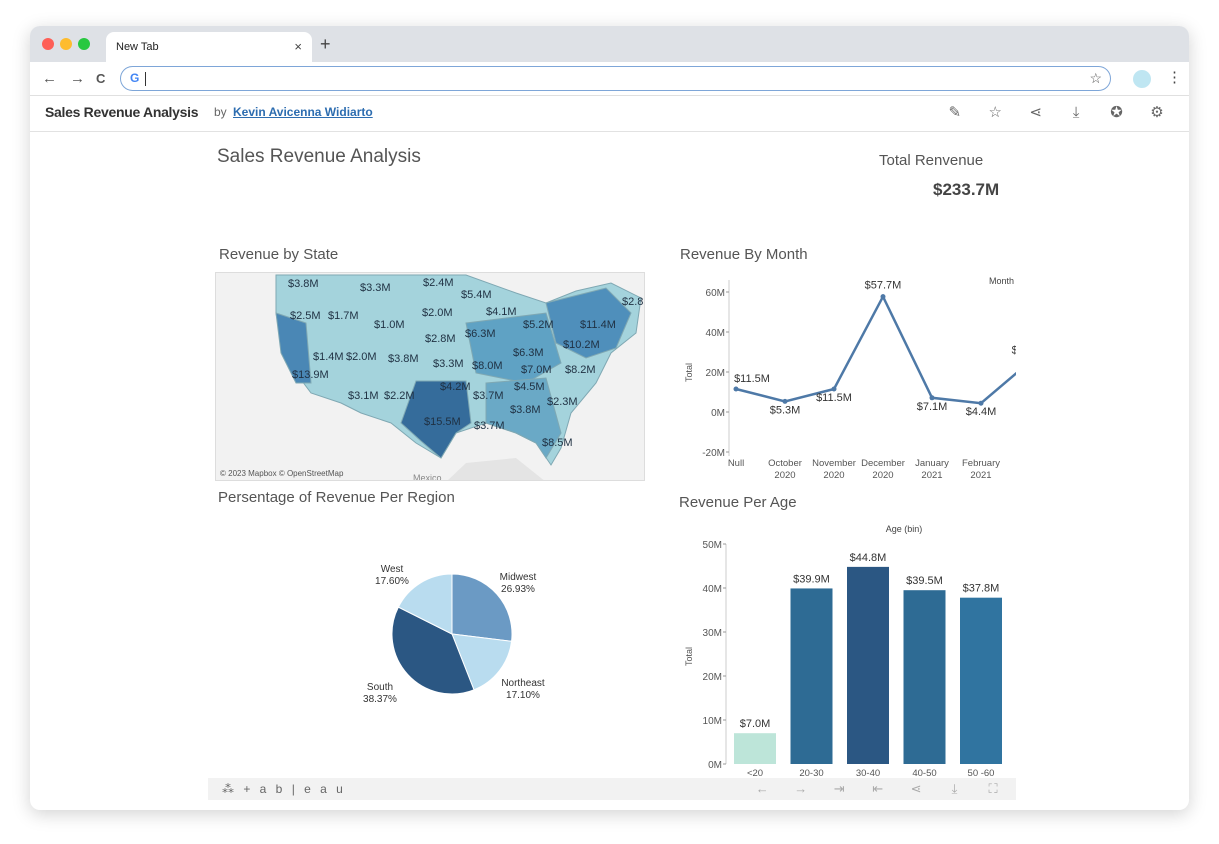 The width and height of the screenshot is (1219, 844). What do you see at coordinates (1142, 79) in the screenshot?
I see `profile-avatar` at bounding box center [1142, 79].